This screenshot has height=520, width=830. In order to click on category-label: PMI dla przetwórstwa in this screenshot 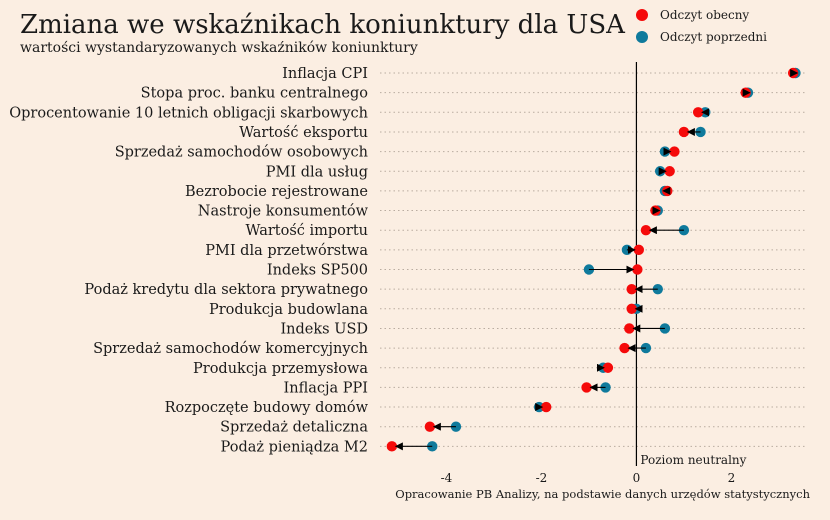, I will do `click(286, 251)`.